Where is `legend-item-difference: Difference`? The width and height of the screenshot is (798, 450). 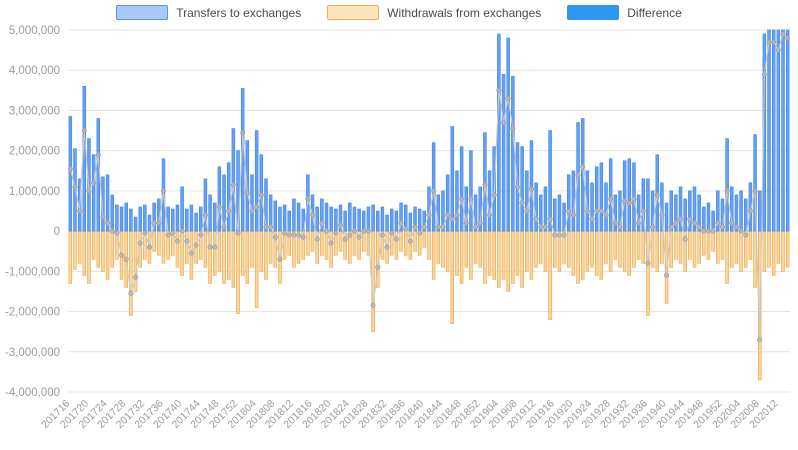 legend-item-difference: Difference is located at coordinates (624, 12).